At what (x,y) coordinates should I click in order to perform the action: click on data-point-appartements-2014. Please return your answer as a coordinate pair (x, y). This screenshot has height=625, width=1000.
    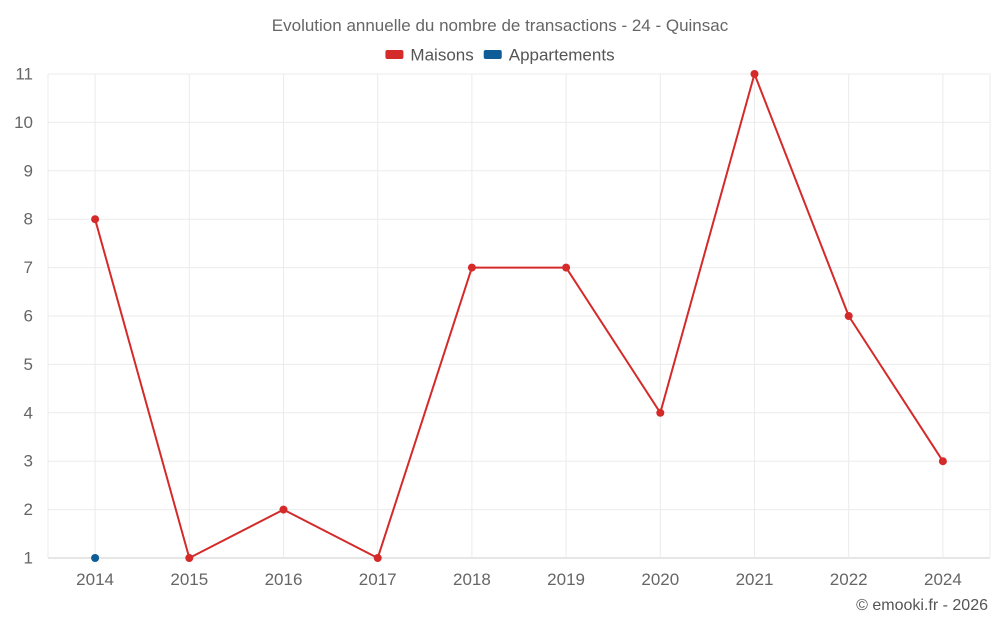
    Looking at the image, I should click on (95, 558).